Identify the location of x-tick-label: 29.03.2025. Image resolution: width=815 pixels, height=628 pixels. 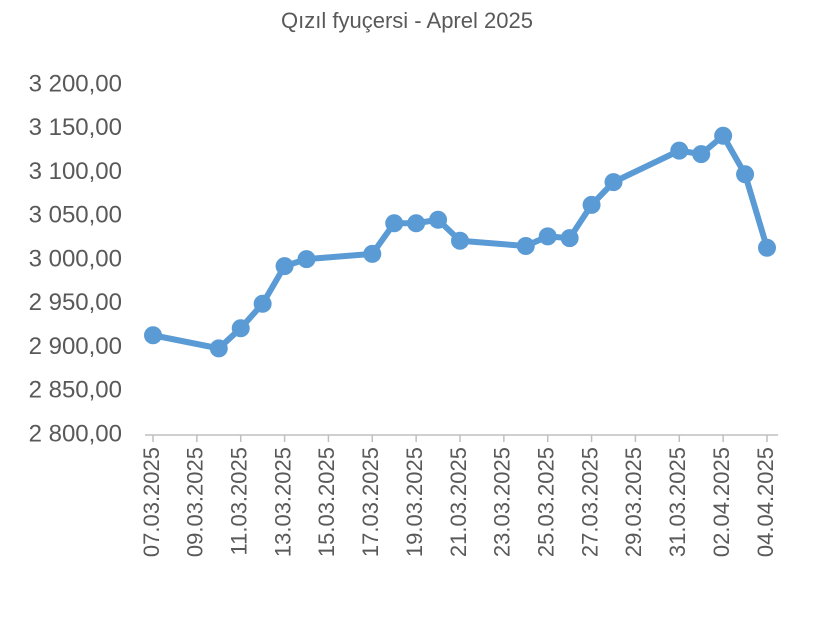
(633, 502).